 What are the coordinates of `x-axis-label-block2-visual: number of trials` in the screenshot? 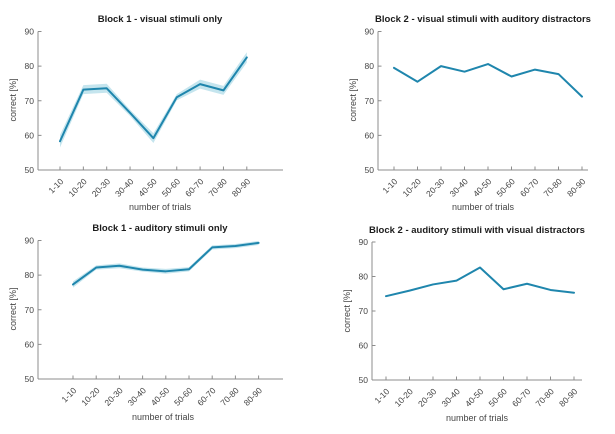 It's located at (483, 207).